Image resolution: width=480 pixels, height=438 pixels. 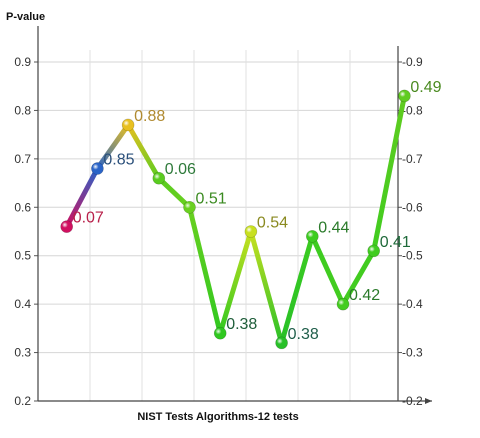 What do you see at coordinates (364, 295) in the screenshot?
I see `data-label: 0.42` at bounding box center [364, 295].